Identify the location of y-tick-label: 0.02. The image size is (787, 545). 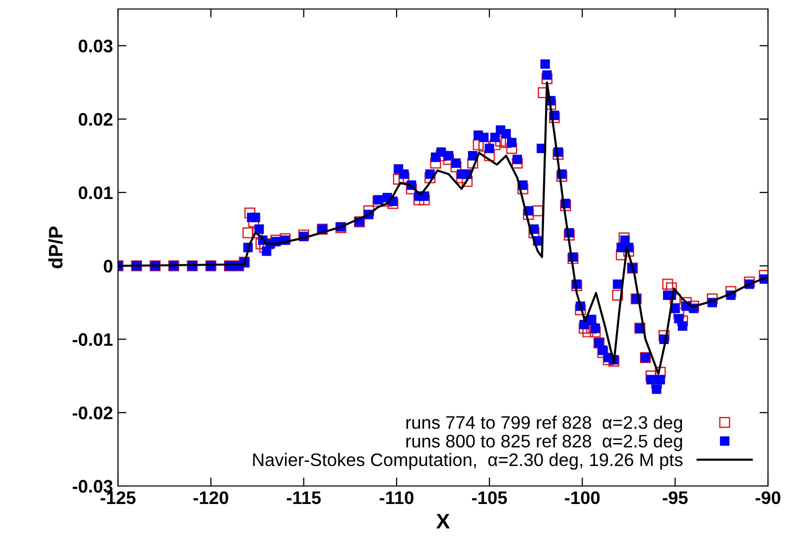
(95, 119).